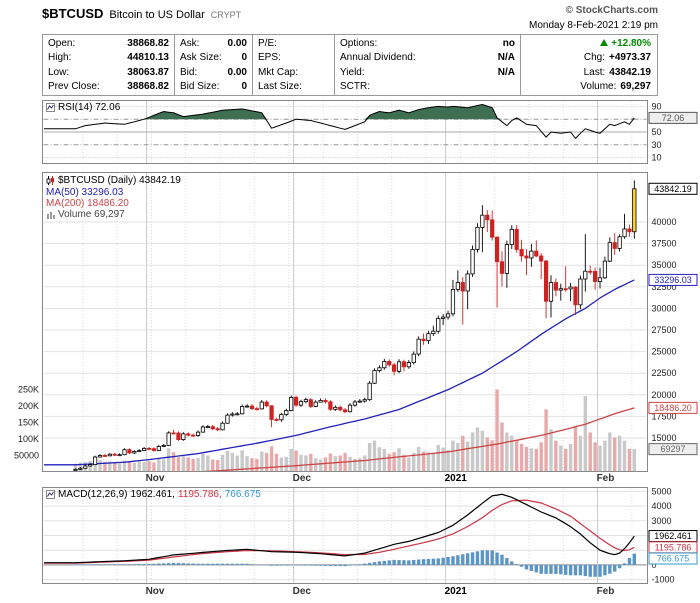 The image size is (700, 603). Describe the element at coordinates (664, 222) in the screenshot. I see `svg-text: 40000` at that location.